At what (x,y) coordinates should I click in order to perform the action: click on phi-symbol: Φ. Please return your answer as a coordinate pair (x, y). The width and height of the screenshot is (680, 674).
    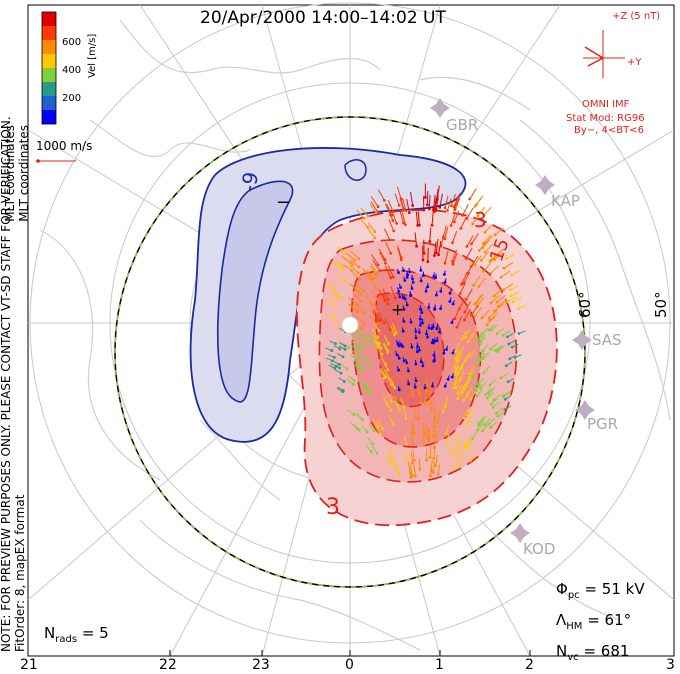
    Looking at the image, I should click on (562, 589).